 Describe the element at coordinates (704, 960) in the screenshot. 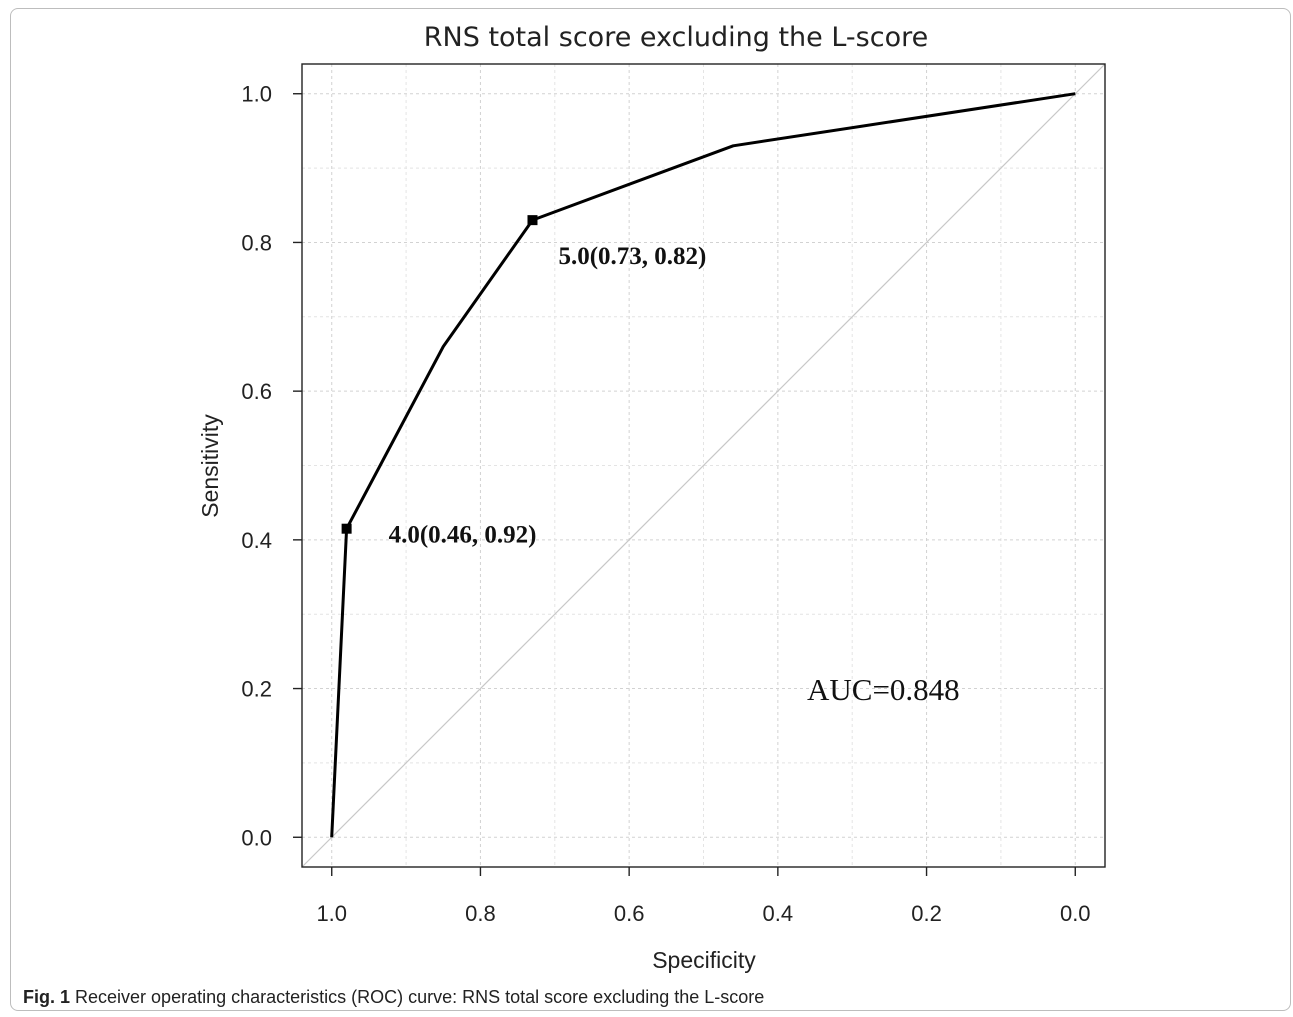

I see `x-axis-label: Specificity` at that location.